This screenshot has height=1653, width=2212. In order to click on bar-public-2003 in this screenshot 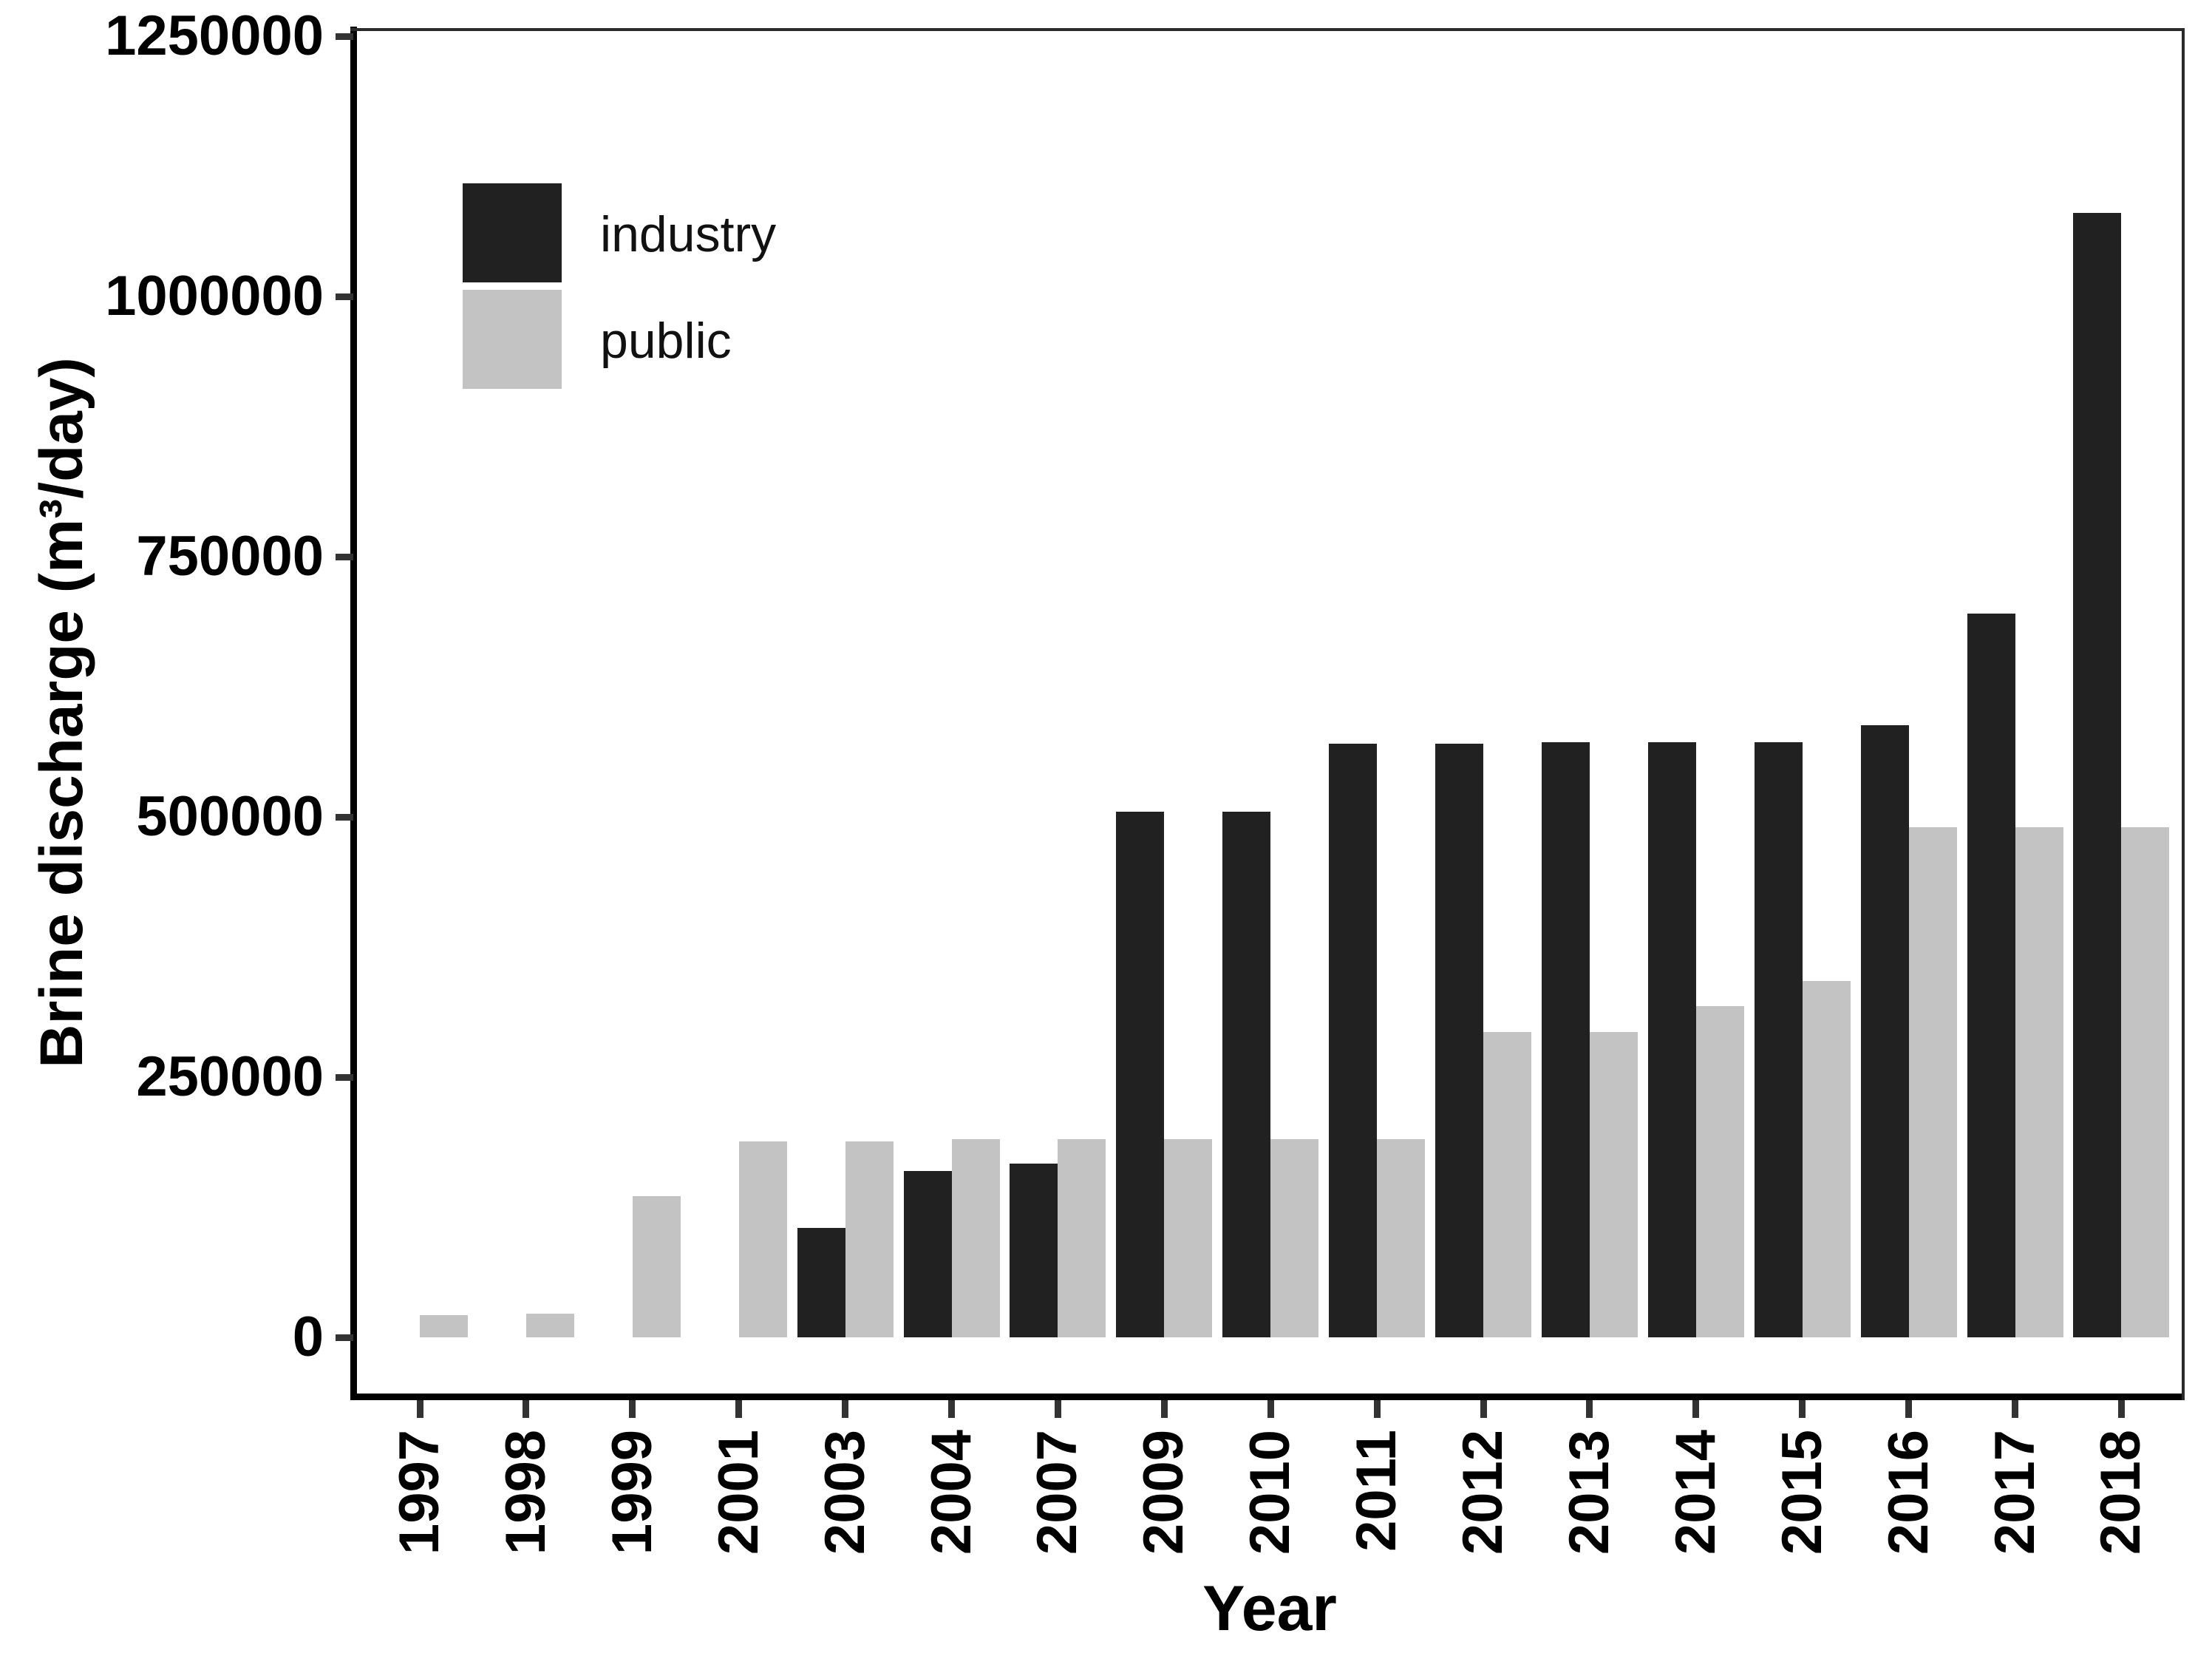, I will do `click(869, 1239)`.